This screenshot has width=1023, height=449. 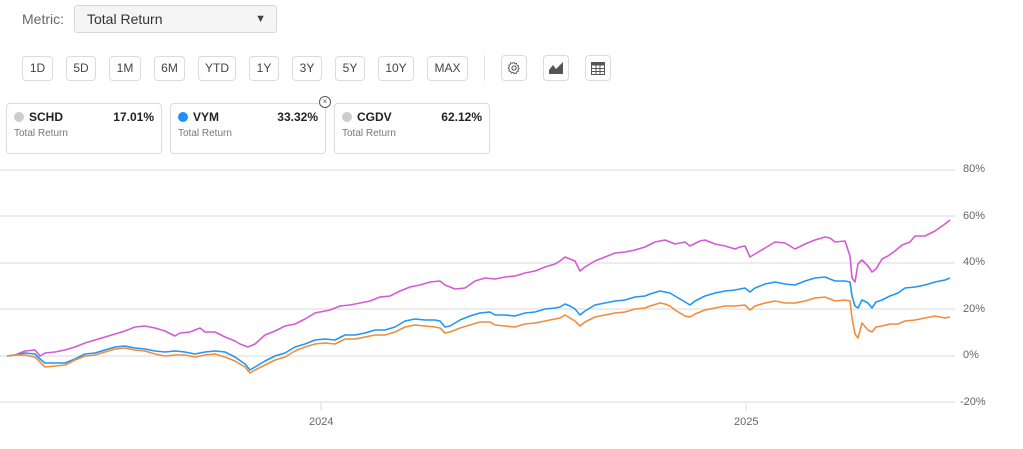 What do you see at coordinates (973, 402) in the screenshot?
I see `y-tick-label: -20%` at bounding box center [973, 402].